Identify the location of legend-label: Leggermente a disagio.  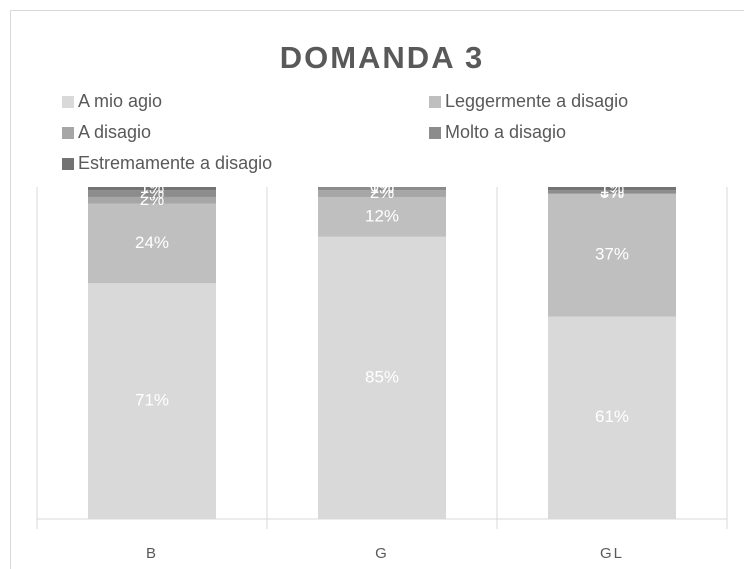
(536, 101).